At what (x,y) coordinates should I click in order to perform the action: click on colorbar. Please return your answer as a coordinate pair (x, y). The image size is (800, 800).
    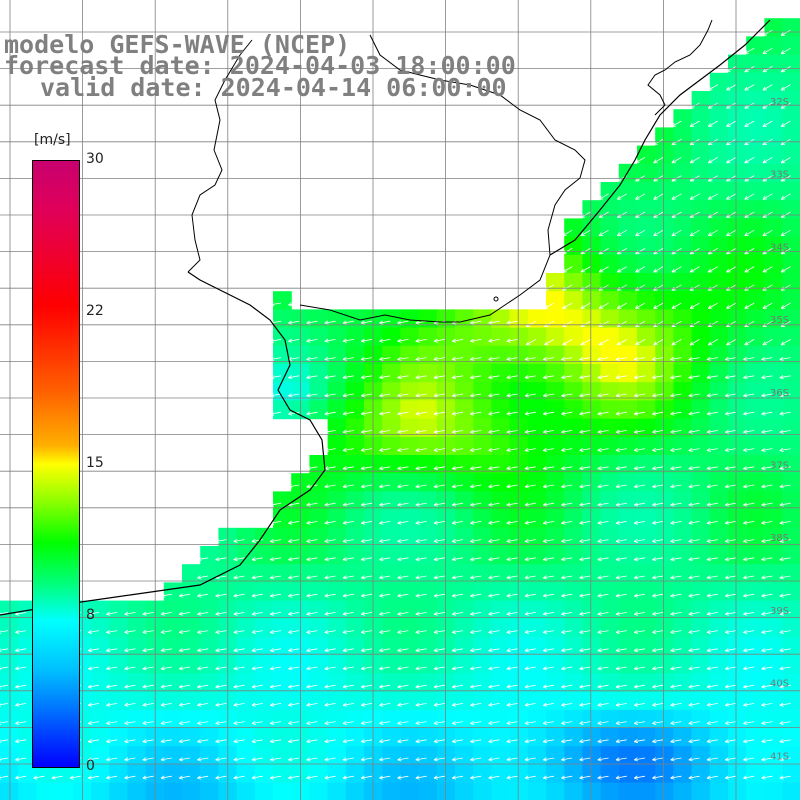
    Looking at the image, I should click on (56, 464).